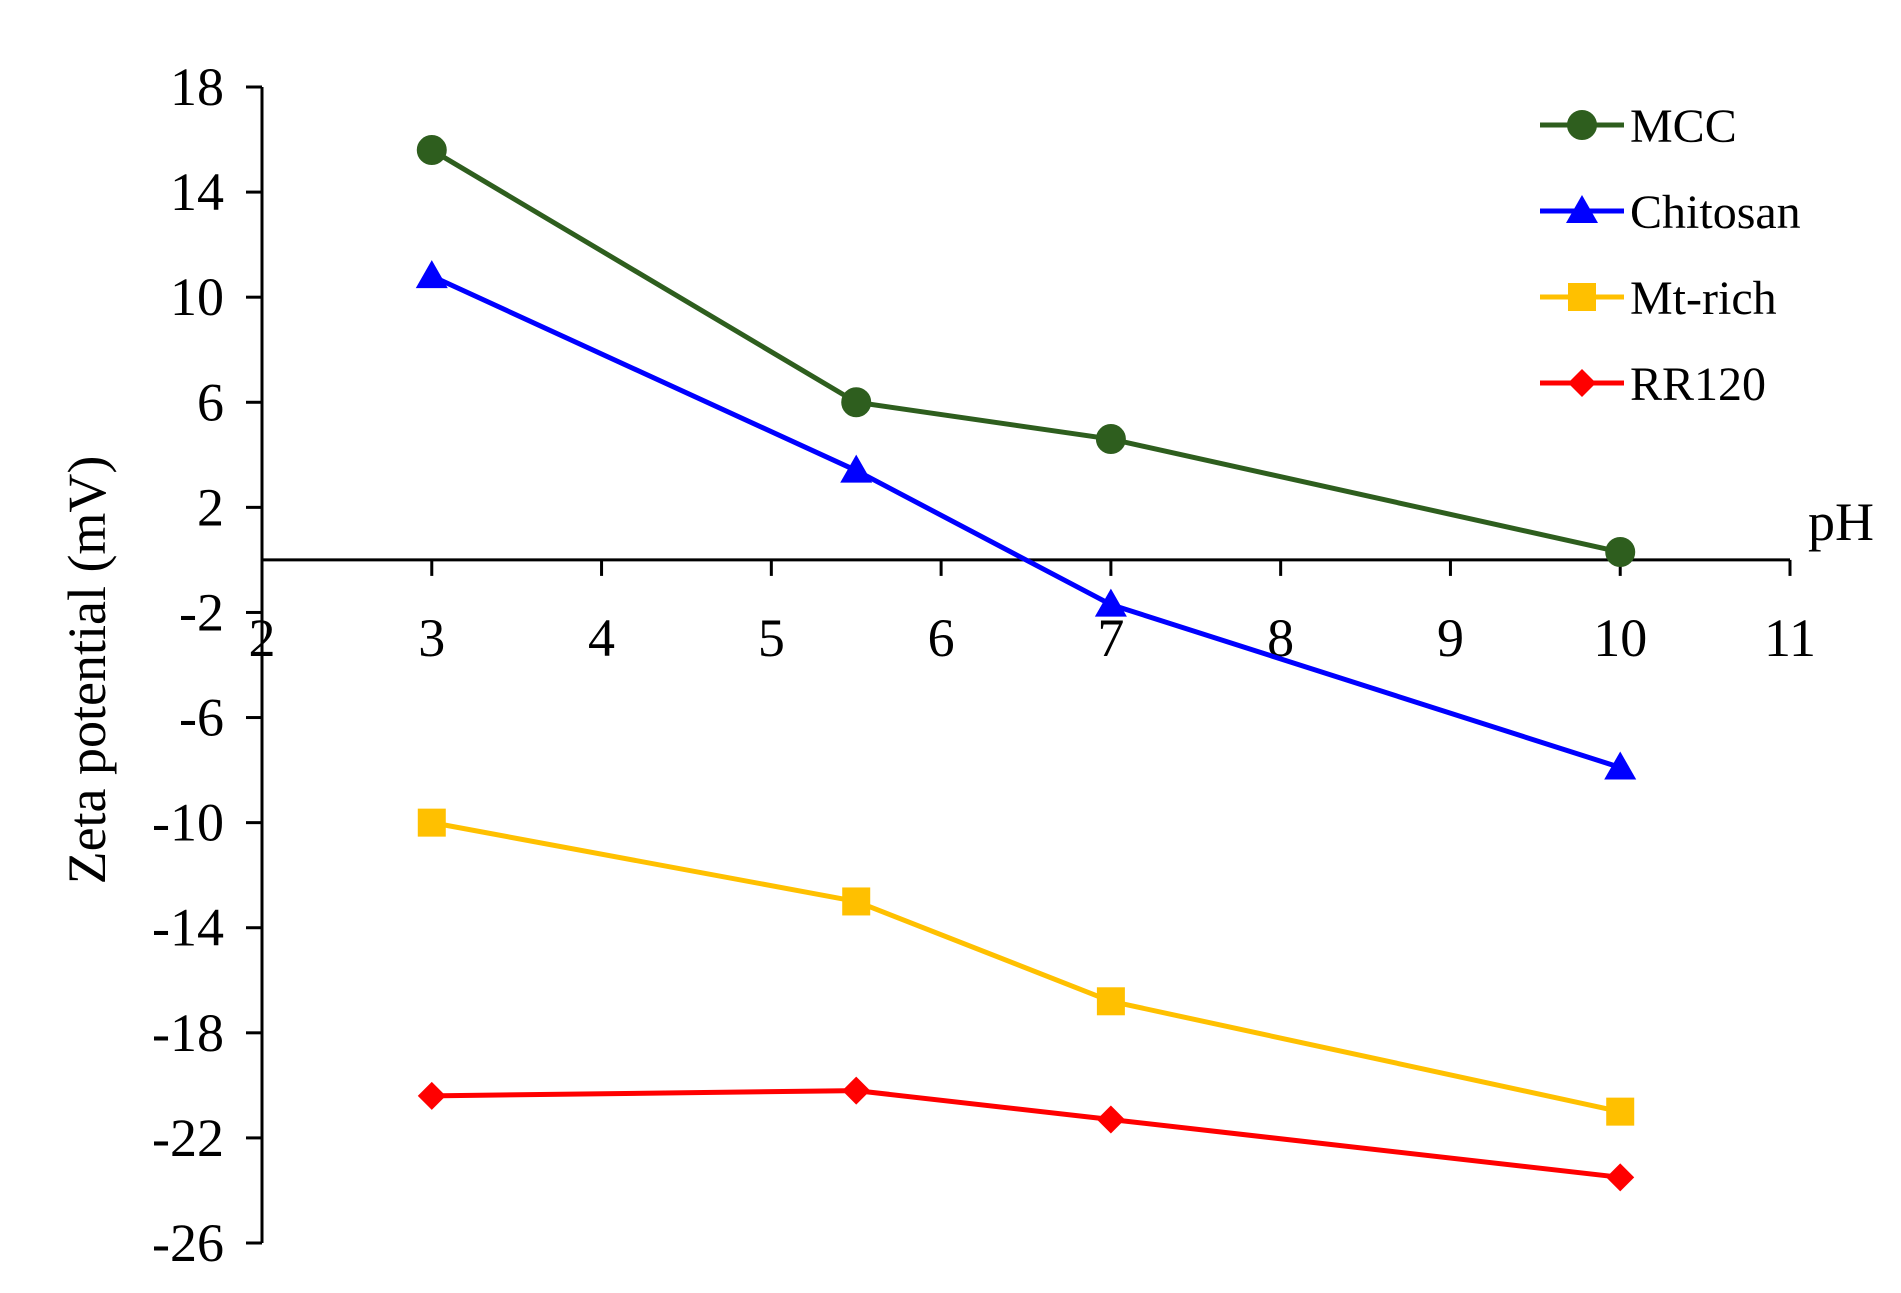 The width and height of the screenshot is (1901, 1293). What do you see at coordinates (1715, 212) in the screenshot?
I see `legend-label-chitosan: Chitosan` at bounding box center [1715, 212].